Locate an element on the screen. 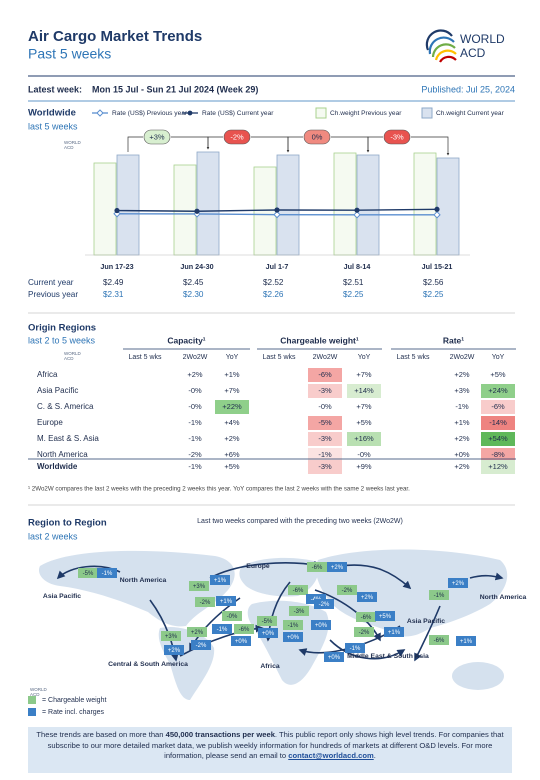 The width and height of the screenshot is (540, 780). cell-value: -1% is located at coordinates (325, 454).